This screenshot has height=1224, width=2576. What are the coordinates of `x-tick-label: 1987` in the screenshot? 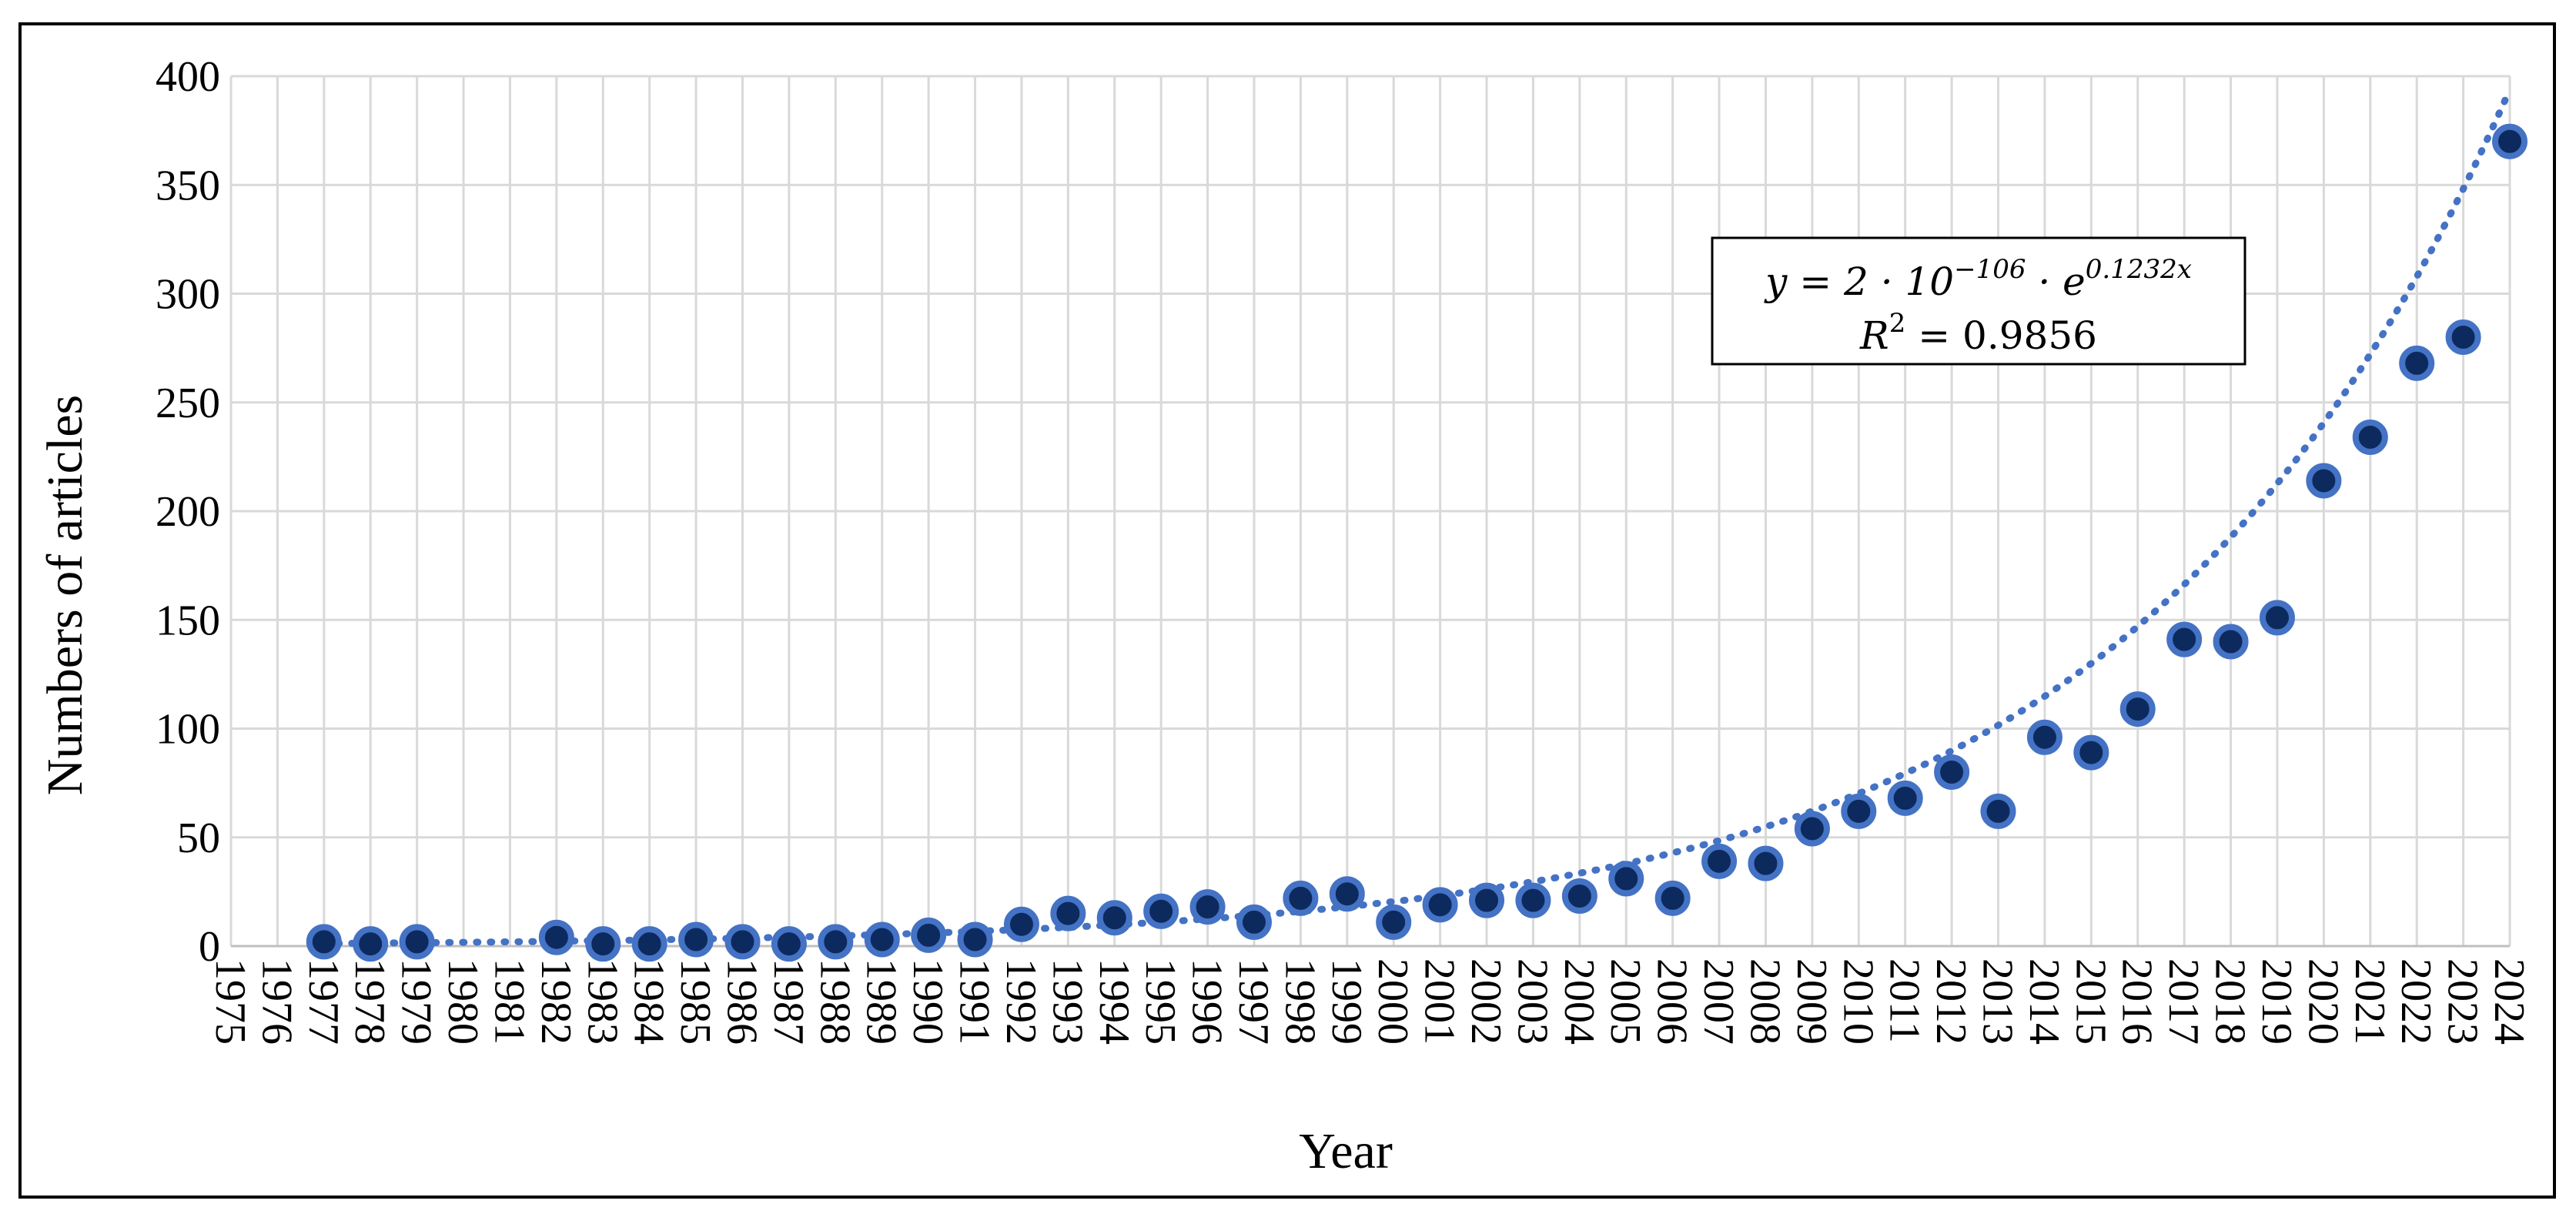 It's located at (788, 1002).